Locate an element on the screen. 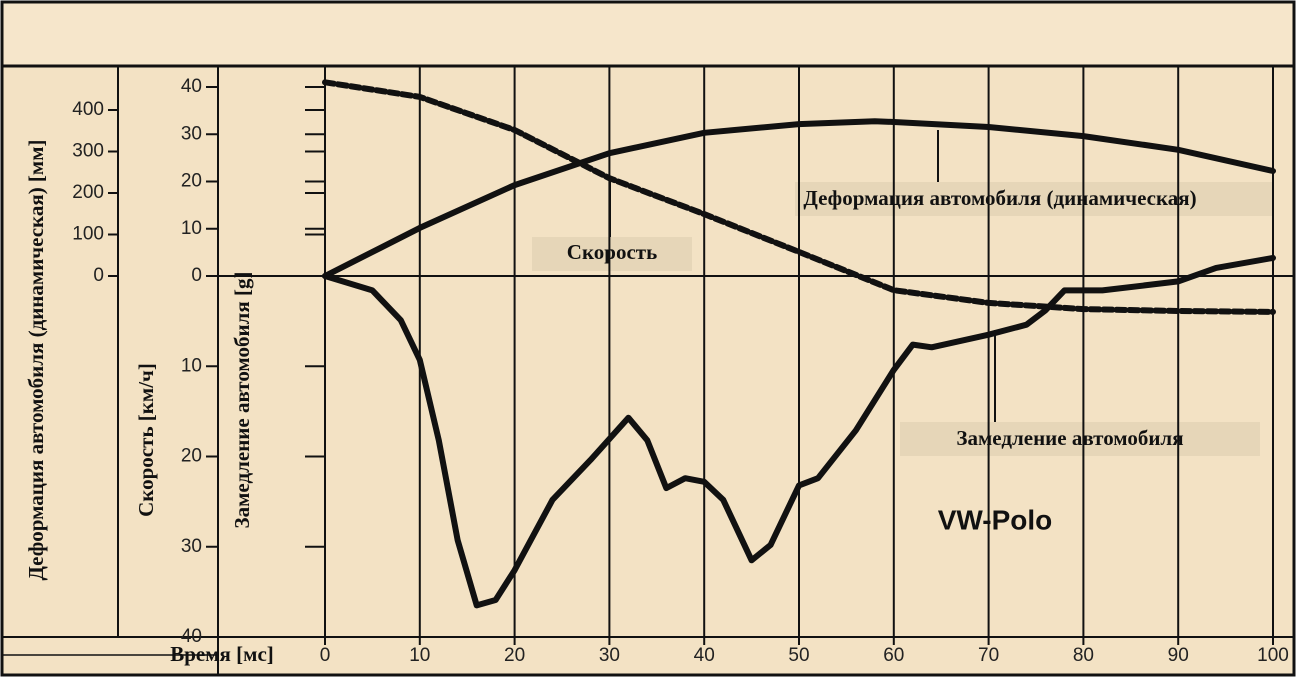 The width and height of the screenshot is (1296, 677). x-tick-label: 30 is located at coordinates (609, 655).